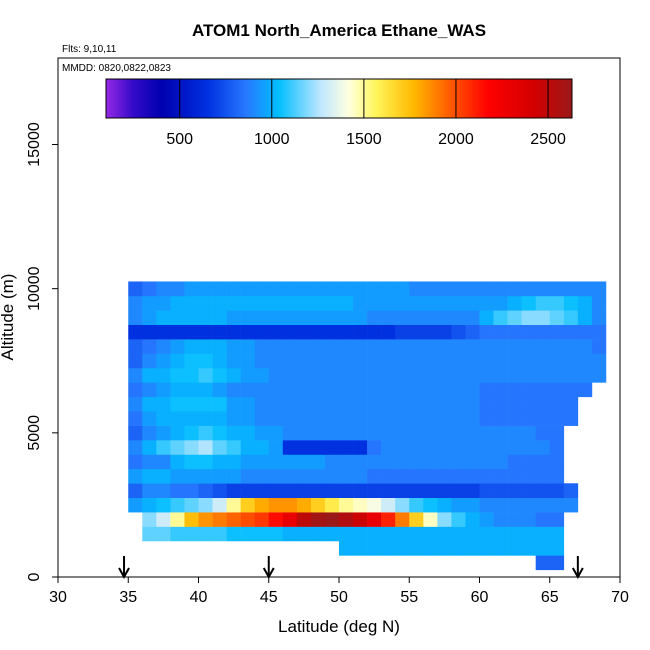 The image size is (650, 650). I want to click on x-tick-label: 60, so click(480, 597).